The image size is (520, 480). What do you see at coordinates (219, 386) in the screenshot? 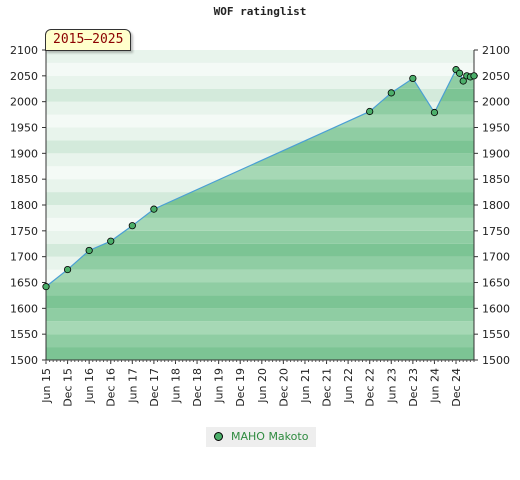
I see `x-tick-label: Jun 19` at bounding box center [219, 386].